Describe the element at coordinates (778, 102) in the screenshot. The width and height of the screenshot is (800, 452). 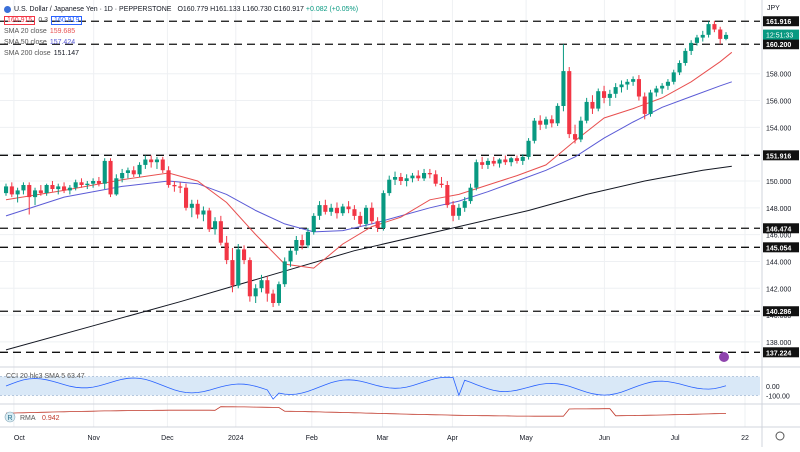
I see `price-tick-label: 156.000` at that location.